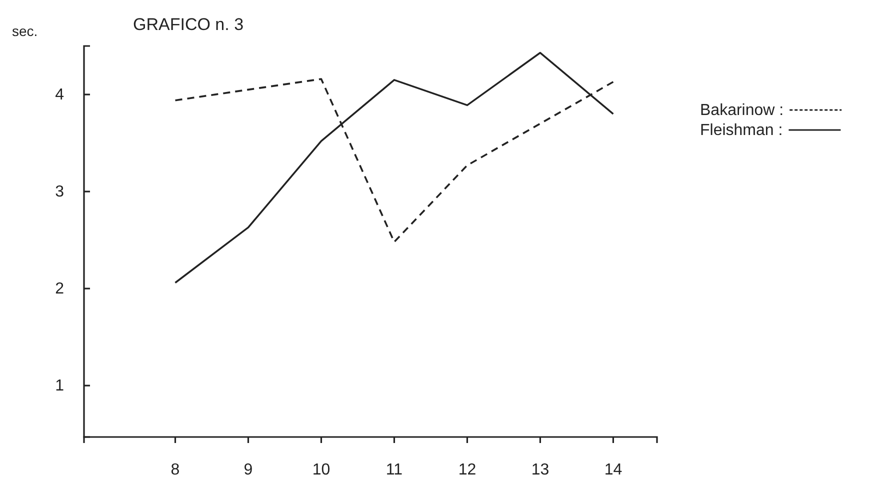 This screenshot has height=491, width=875. I want to click on x-tick-label: 8, so click(175, 469).